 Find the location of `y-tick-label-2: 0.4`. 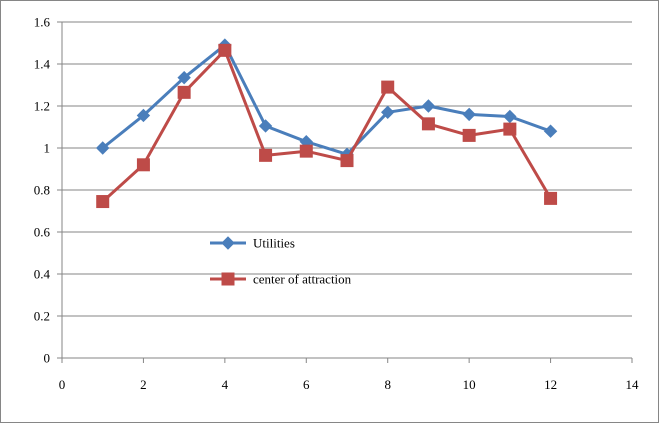

y-tick-label-2: 0.4 is located at coordinates (42, 274).